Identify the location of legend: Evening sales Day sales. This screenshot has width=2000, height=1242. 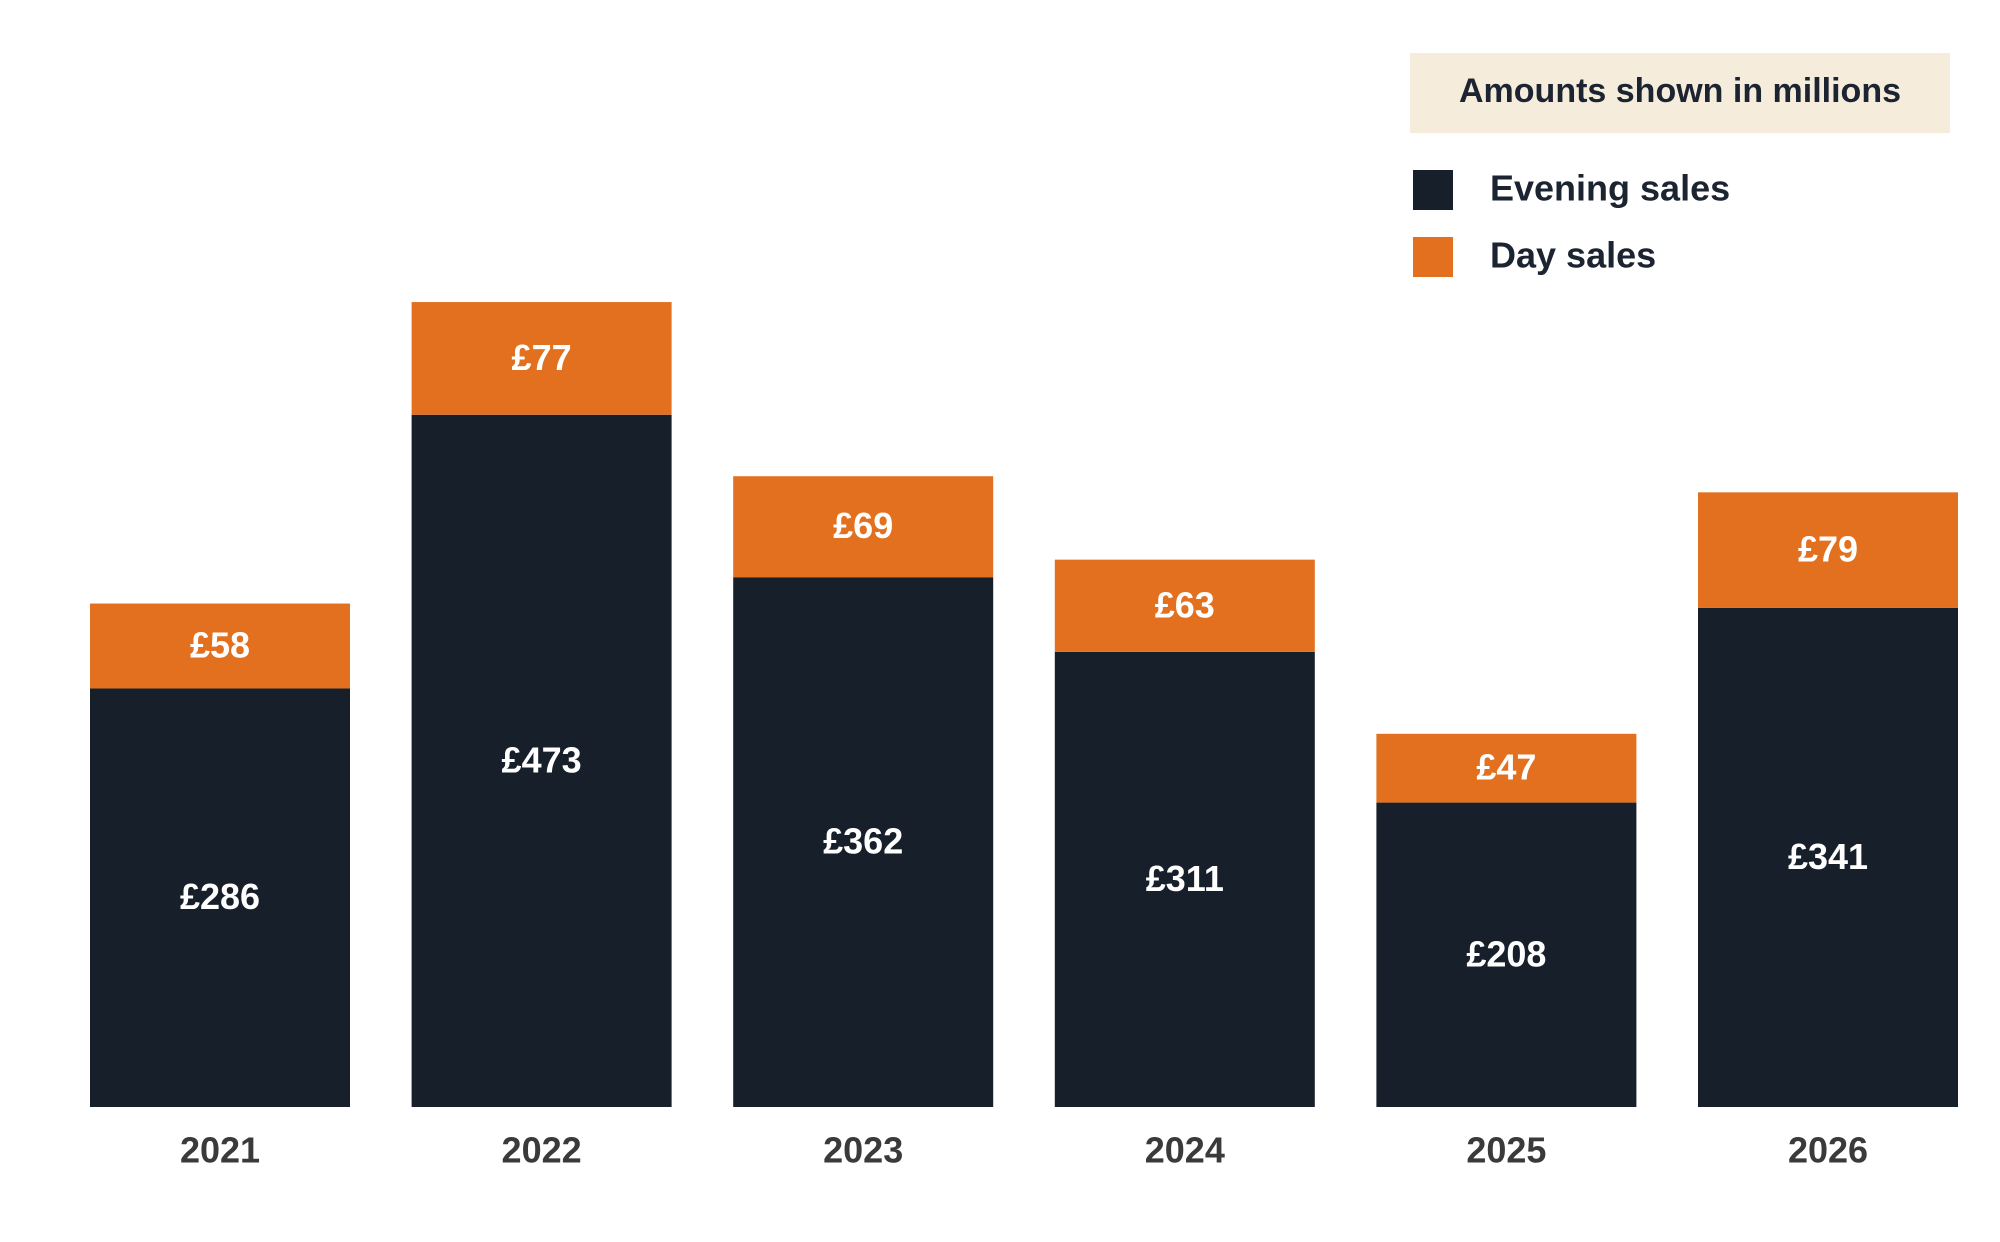
(1571, 222).